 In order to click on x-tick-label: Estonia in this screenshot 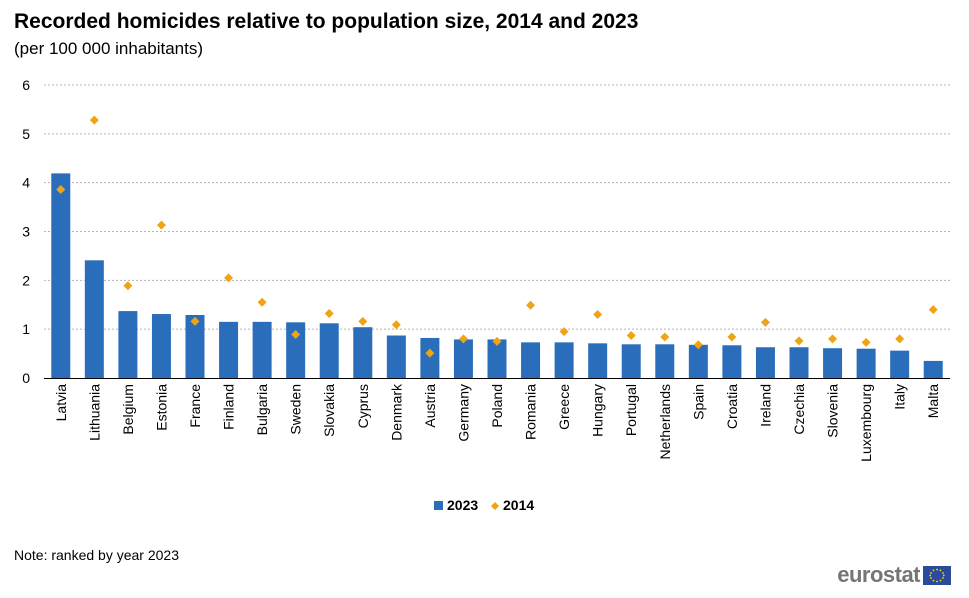, I will do `click(161, 407)`.